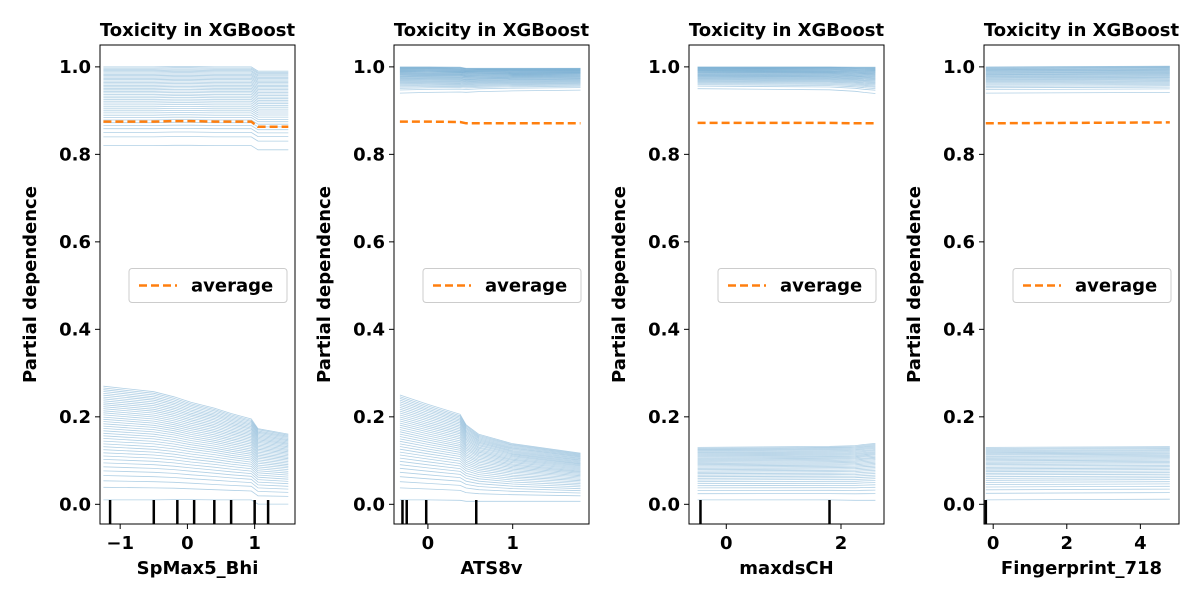 The height and width of the screenshot is (600, 1200). Describe the element at coordinates (841, 543) in the screenshot. I see `x-tick-label: 2` at that location.